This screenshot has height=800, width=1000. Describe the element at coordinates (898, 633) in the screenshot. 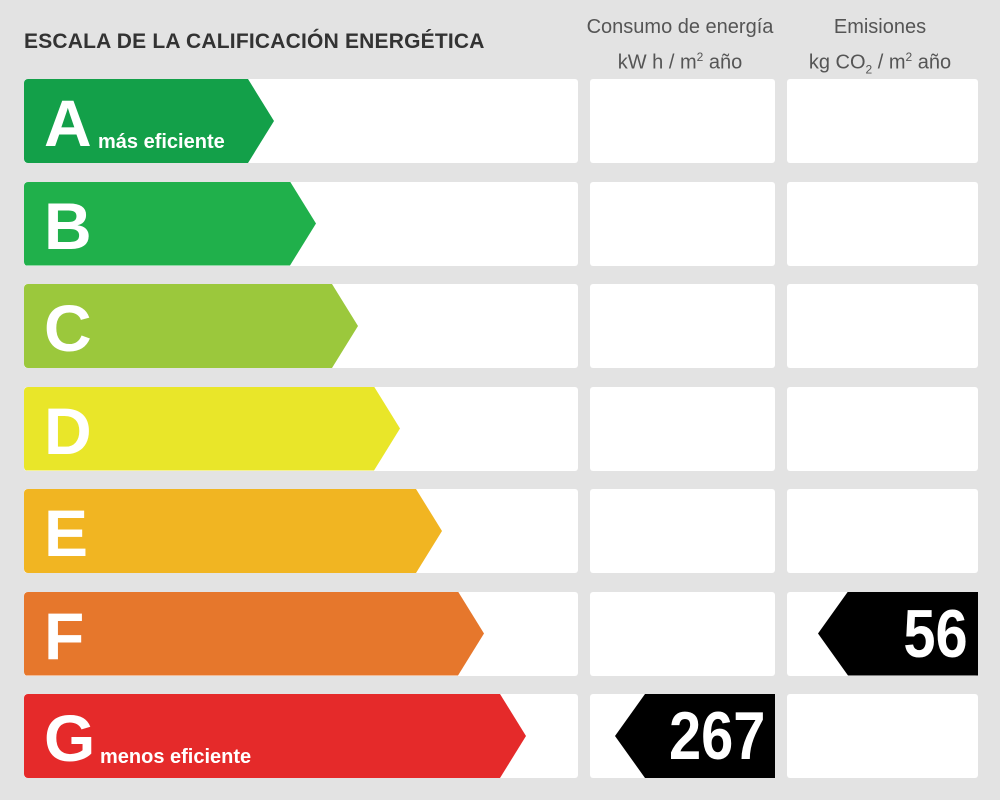

I see `emissions-rating-badge: 56` at that location.